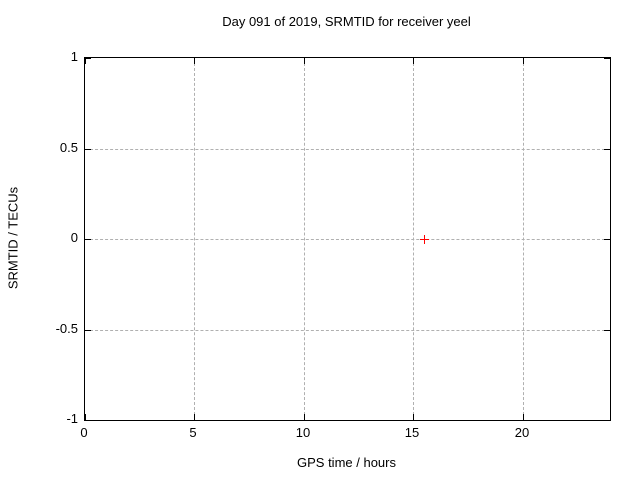 Image resolution: width=640 pixels, height=480 pixels. Describe the element at coordinates (72, 418) in the screenshot. I see `y-tick-label: -1` at that location.